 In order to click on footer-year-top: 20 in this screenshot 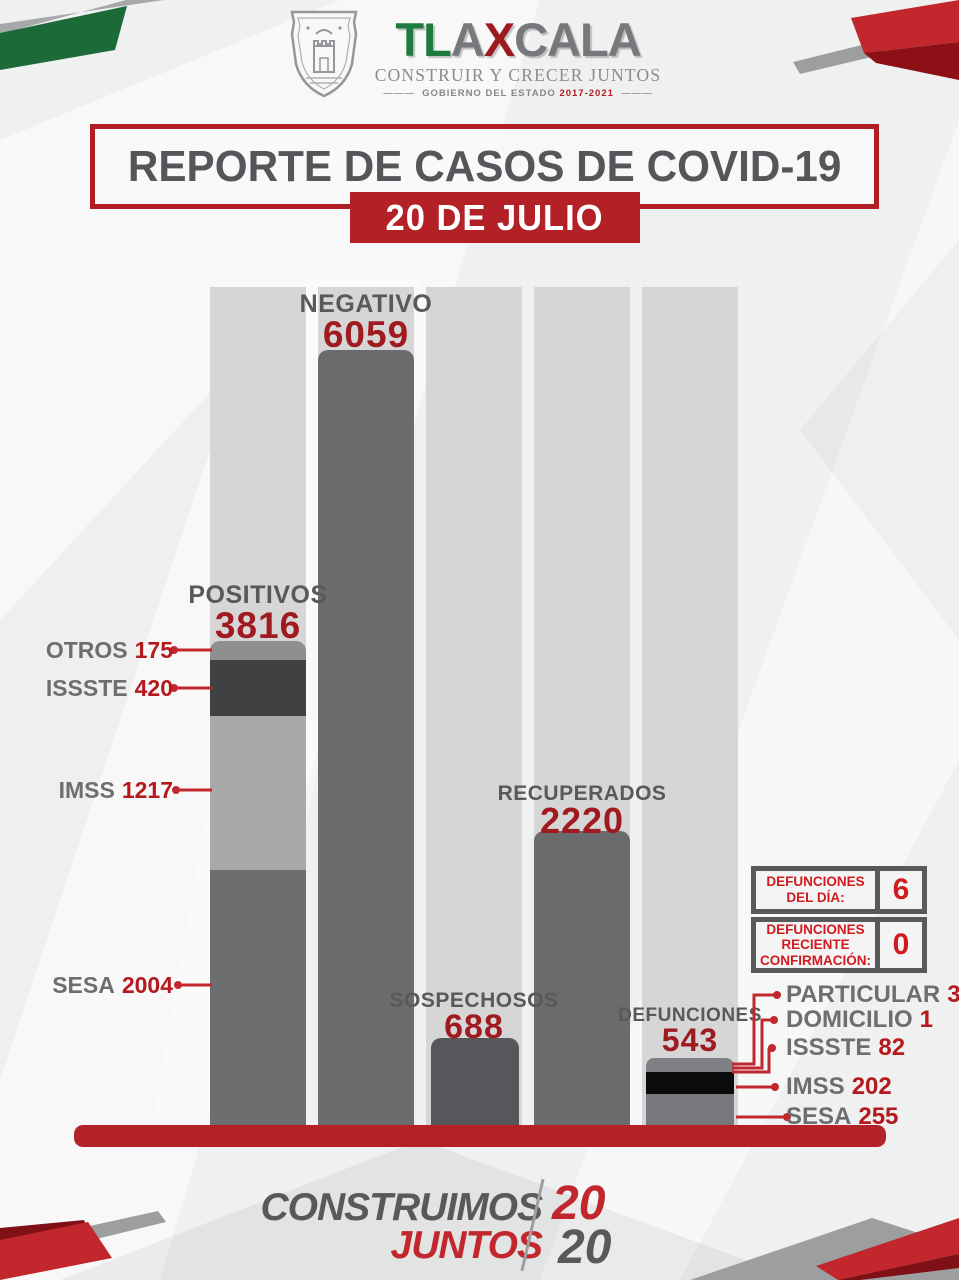, I will do `click(579, 1203)`.